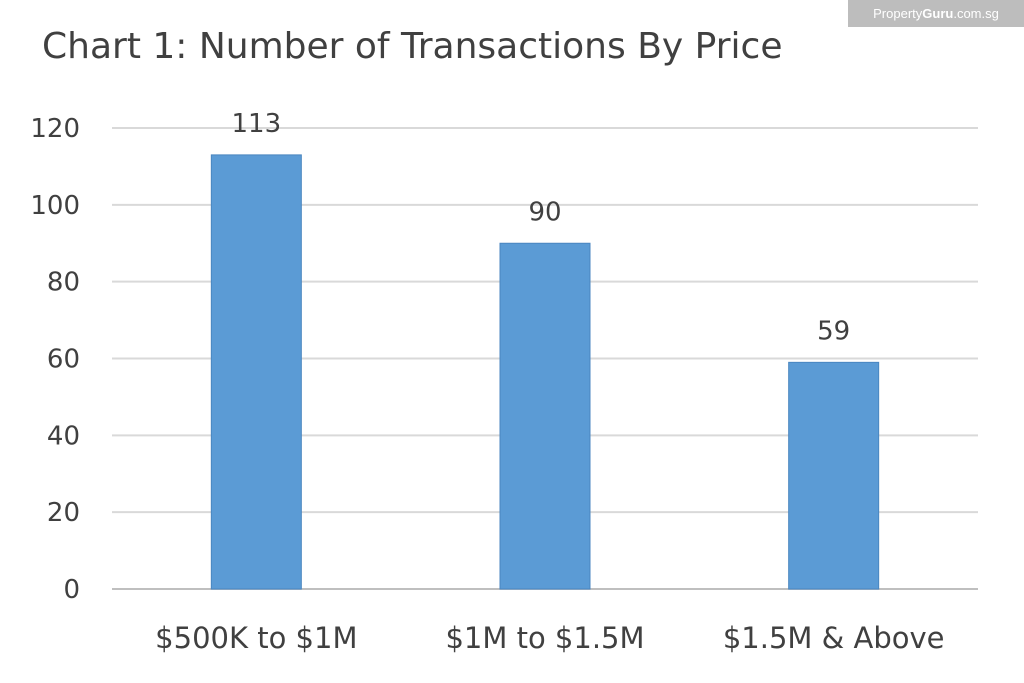 This screenshot has height=683, width=1024. I want to click on chart-title: Chart 1: Number of Transactions By Price, so click(412, 46).